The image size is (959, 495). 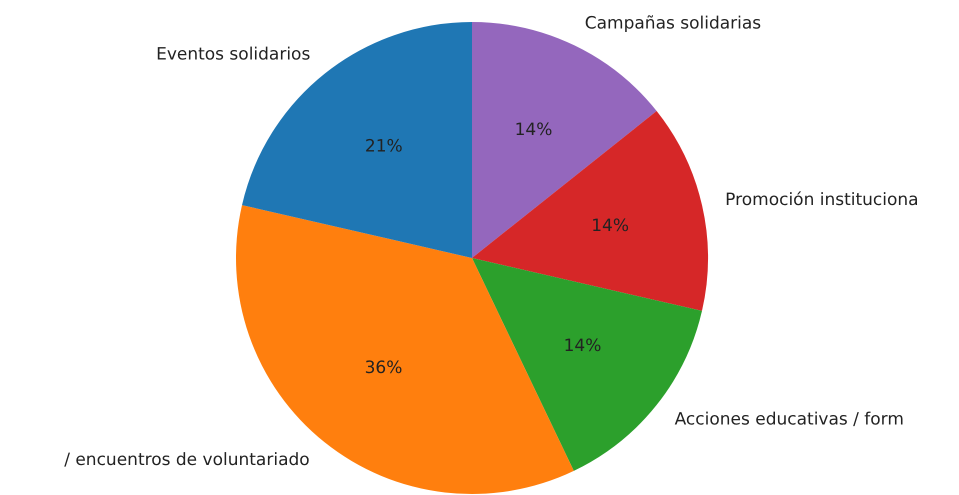 What do you see at coordinates (187, 460) in the screenshot?
I see `slice-label: / encuentros de voluntariado` at bounding box center [187, 460].